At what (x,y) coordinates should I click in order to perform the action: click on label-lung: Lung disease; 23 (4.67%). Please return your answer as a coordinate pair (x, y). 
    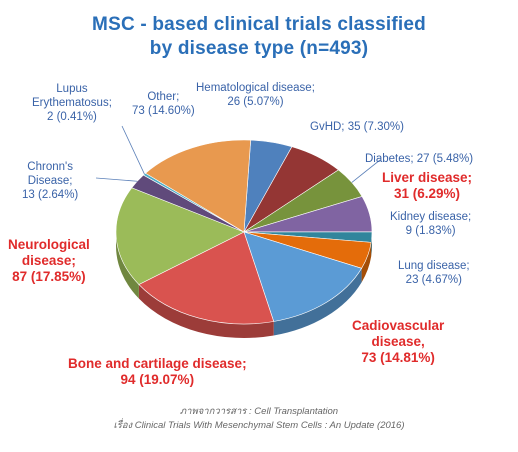
    Looking at the image, I should click on (434, 273).